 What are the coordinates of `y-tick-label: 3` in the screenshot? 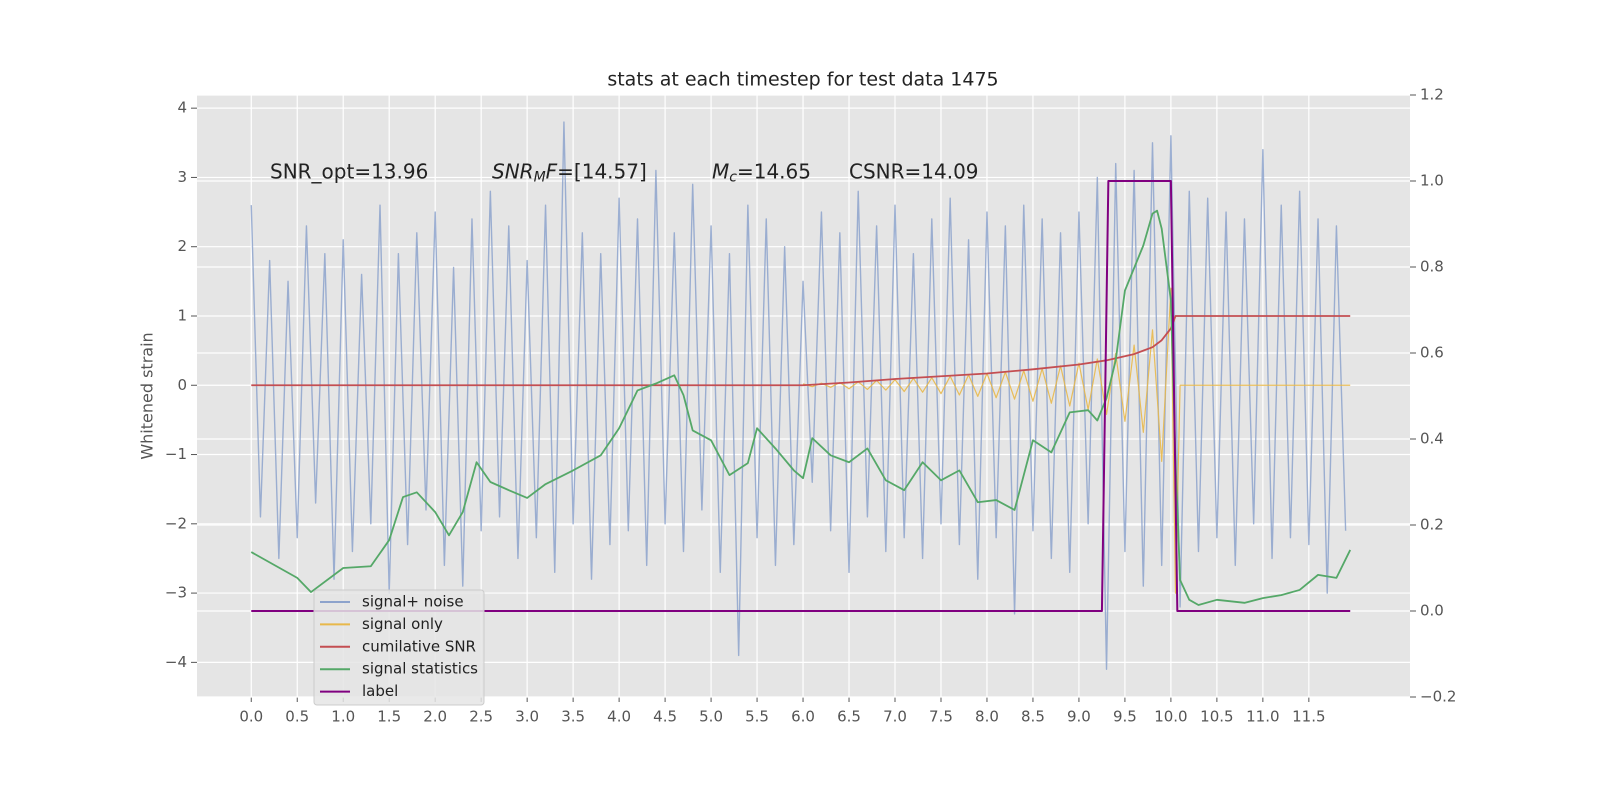 It's located at (182, 177).